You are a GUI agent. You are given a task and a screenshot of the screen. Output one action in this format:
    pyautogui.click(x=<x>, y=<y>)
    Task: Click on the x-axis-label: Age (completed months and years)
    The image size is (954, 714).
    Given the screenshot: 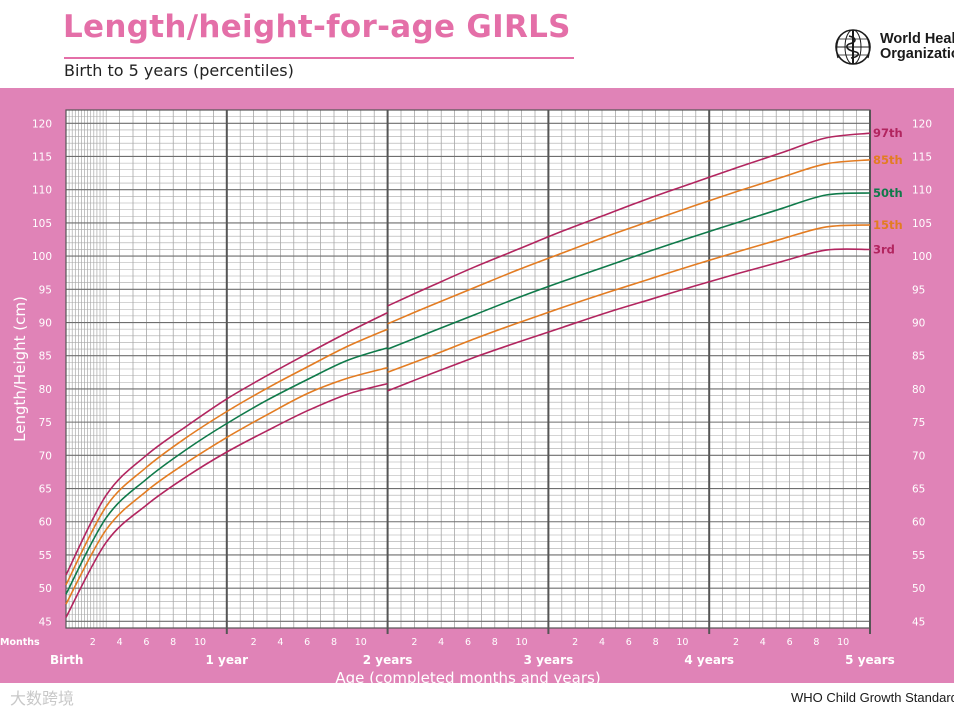 What is the action you would take?
    pyautogui.click(x=467, y=676)
    